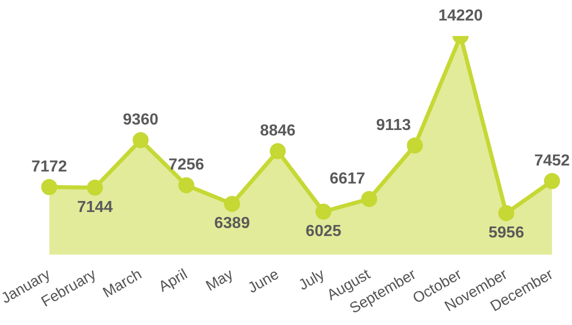 The width and height of the screenshot is (572, 325). Describe the element at coordinates (552, 161) in the screenshot. I see `data-label: 7452` at that location.